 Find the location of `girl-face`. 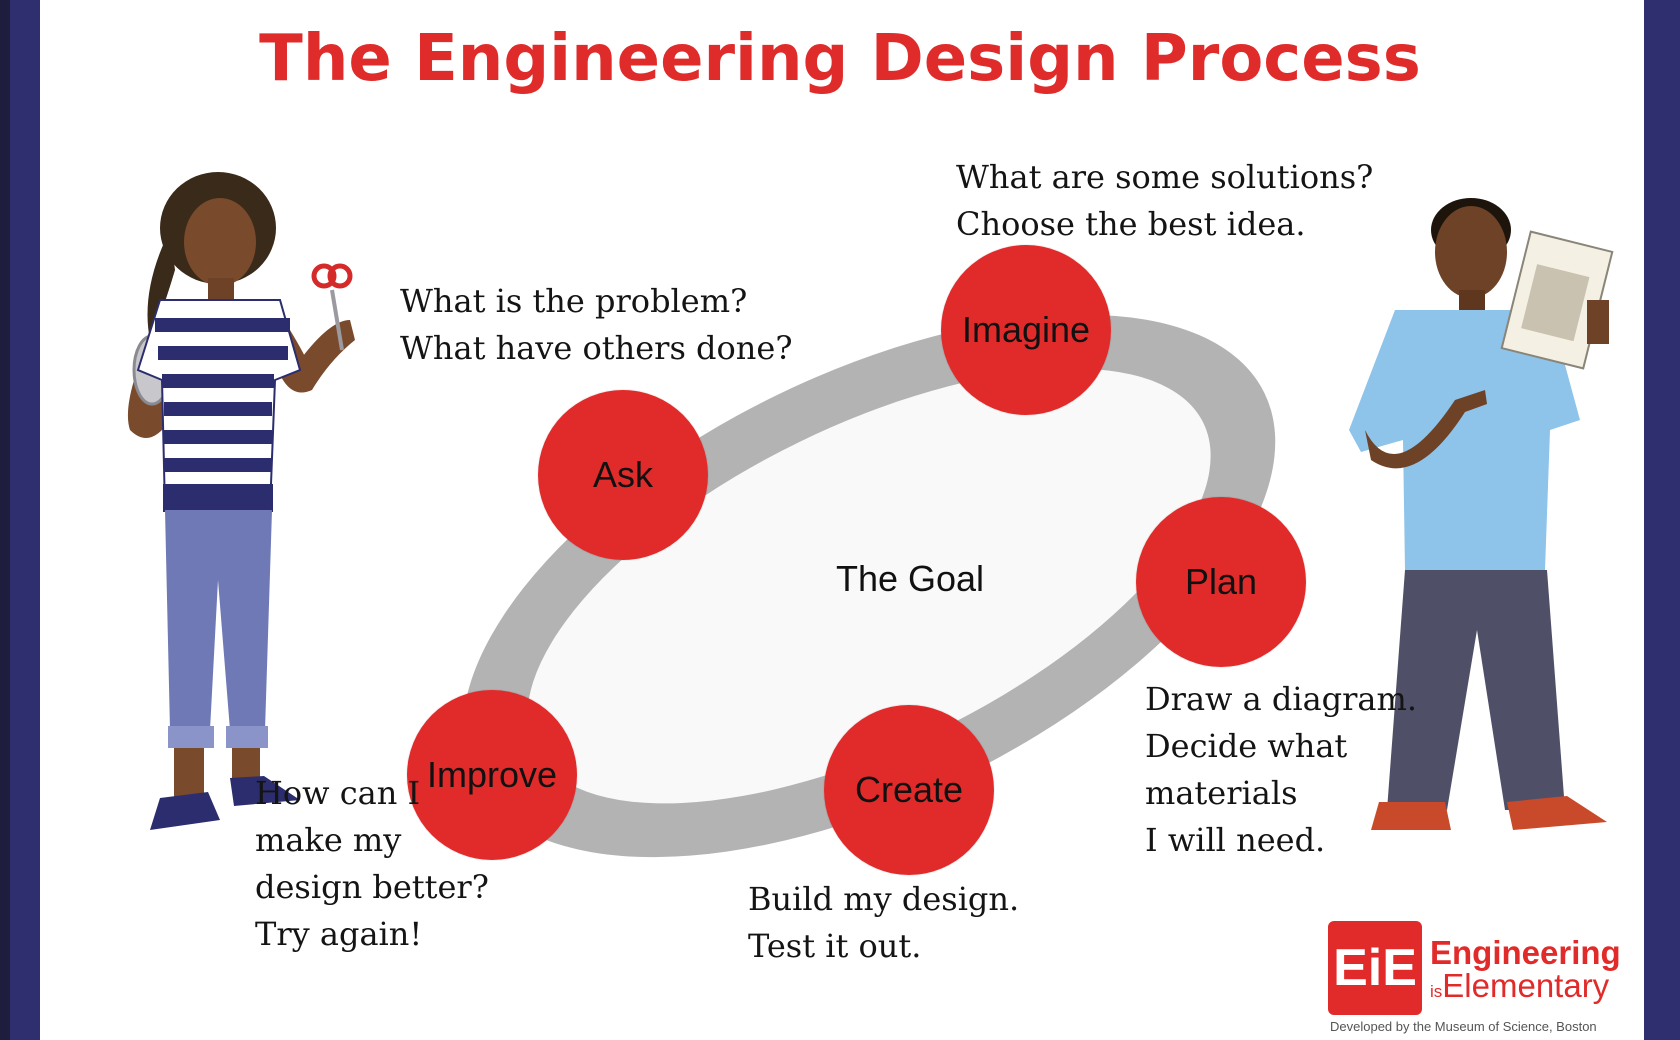

girl-face is located at coordinates (220, 242).